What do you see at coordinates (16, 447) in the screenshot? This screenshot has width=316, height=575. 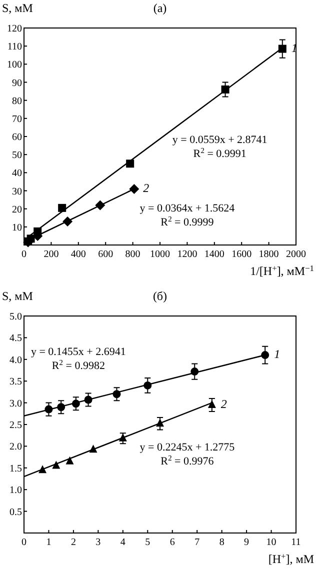 I see `y-tick-label: 2.0` at bounding box center [16, 447].